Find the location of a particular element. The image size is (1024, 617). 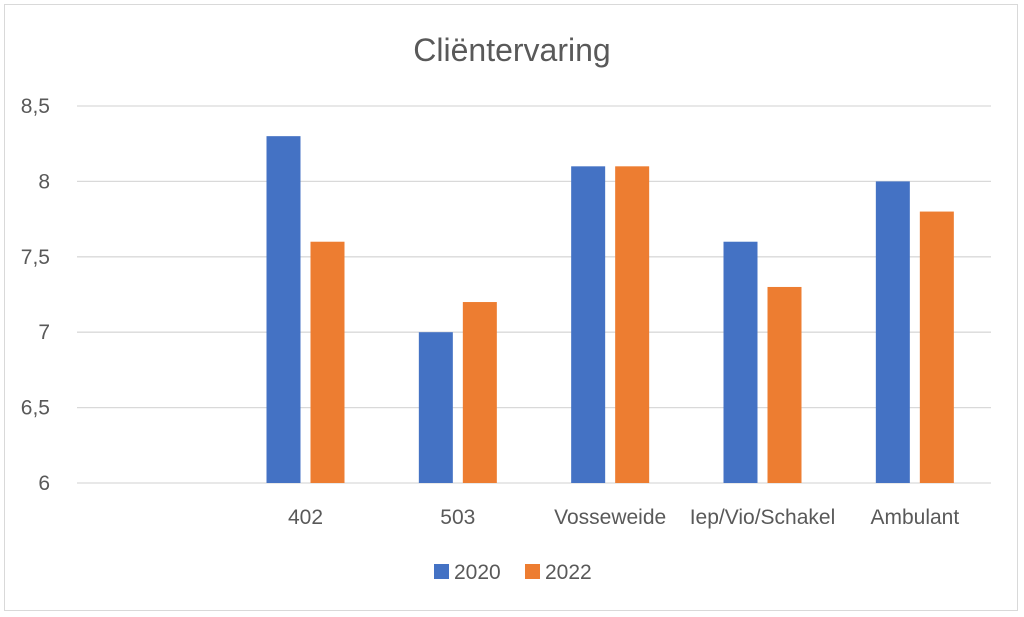

legend-swatch-2020 is located at coordinates (441, 571).